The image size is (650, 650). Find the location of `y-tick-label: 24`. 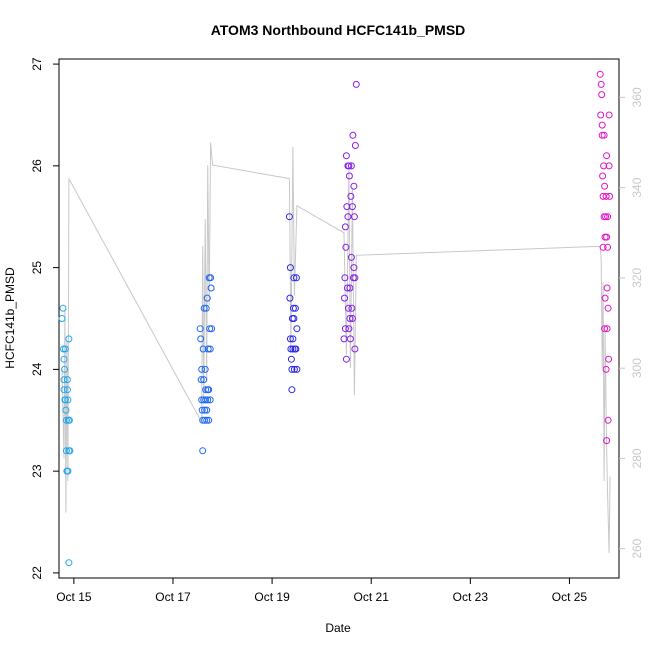

y-tick-label: 24 is located at coordinates (37, 369).